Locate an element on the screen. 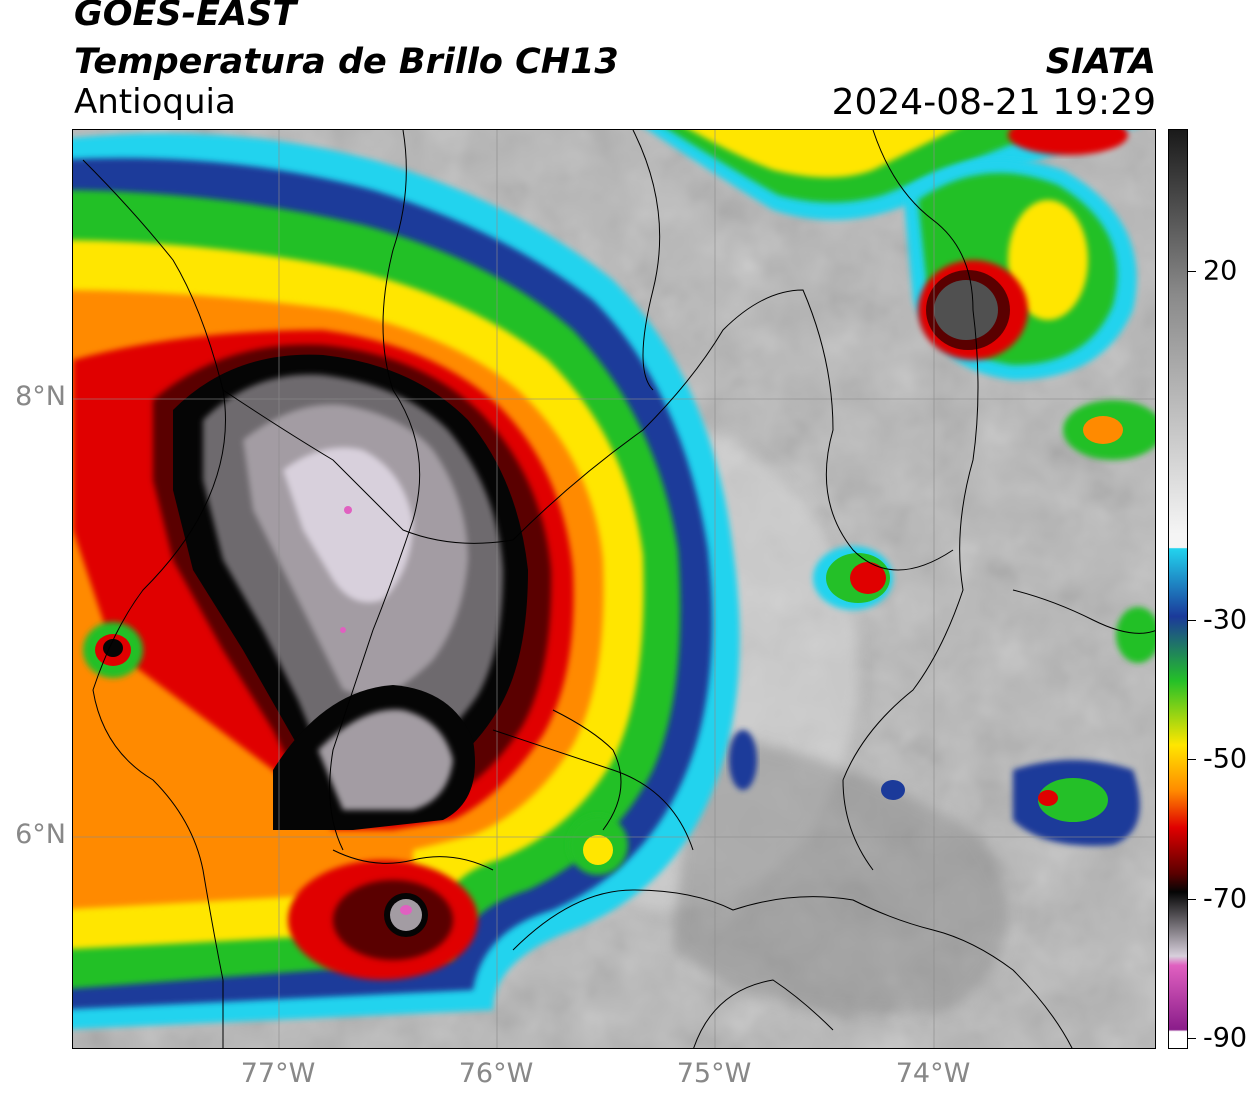 Image resolution: width=1252 pixels, height=1099 pixels. colorbar-label-20: 20 is located at coordinates (1220, 271).